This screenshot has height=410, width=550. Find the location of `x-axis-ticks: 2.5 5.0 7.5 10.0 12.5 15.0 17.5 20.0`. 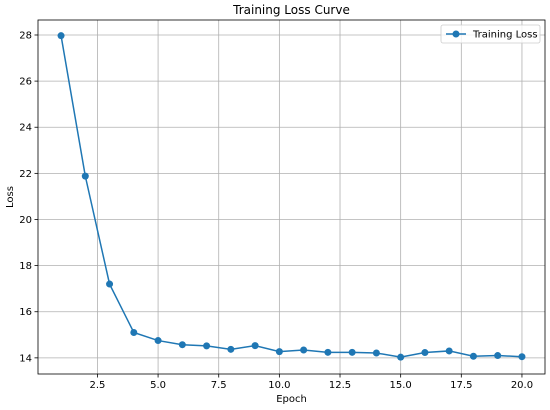

x-axis-ticks: 2.5 5.0 7.5 10.0 12.5 15.0 17.5 20.0 is located at coordinates (311, 382).